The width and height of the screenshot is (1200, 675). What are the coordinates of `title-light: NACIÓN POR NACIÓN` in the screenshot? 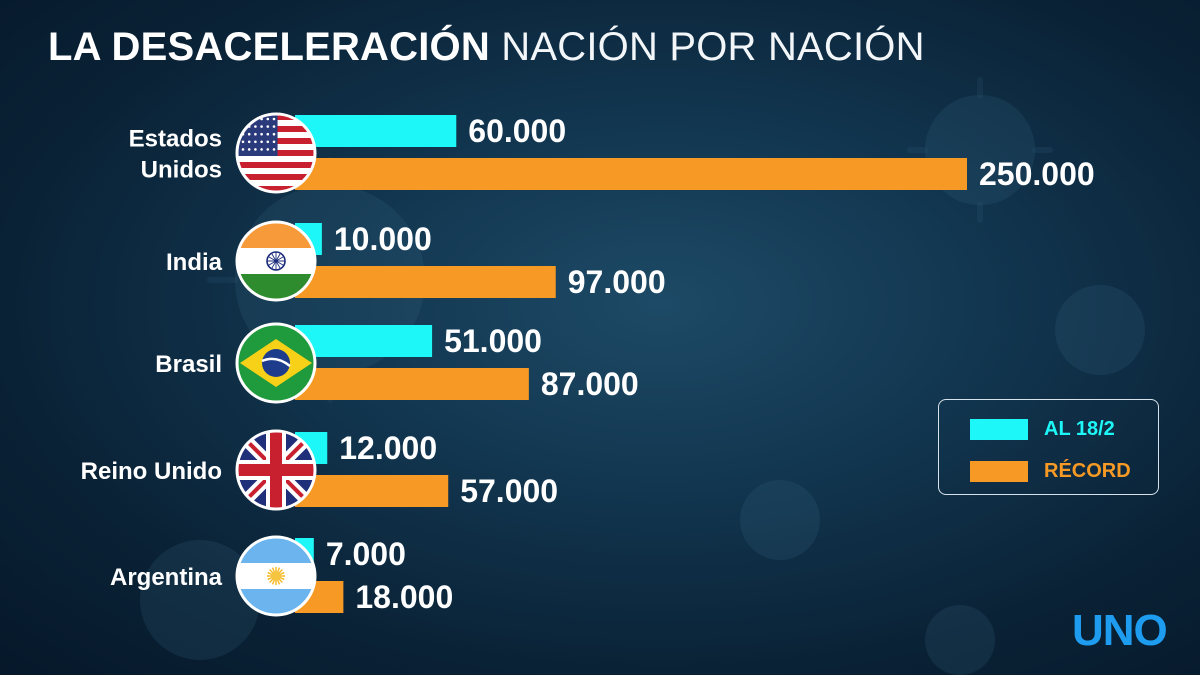 It's located at (713, 47).